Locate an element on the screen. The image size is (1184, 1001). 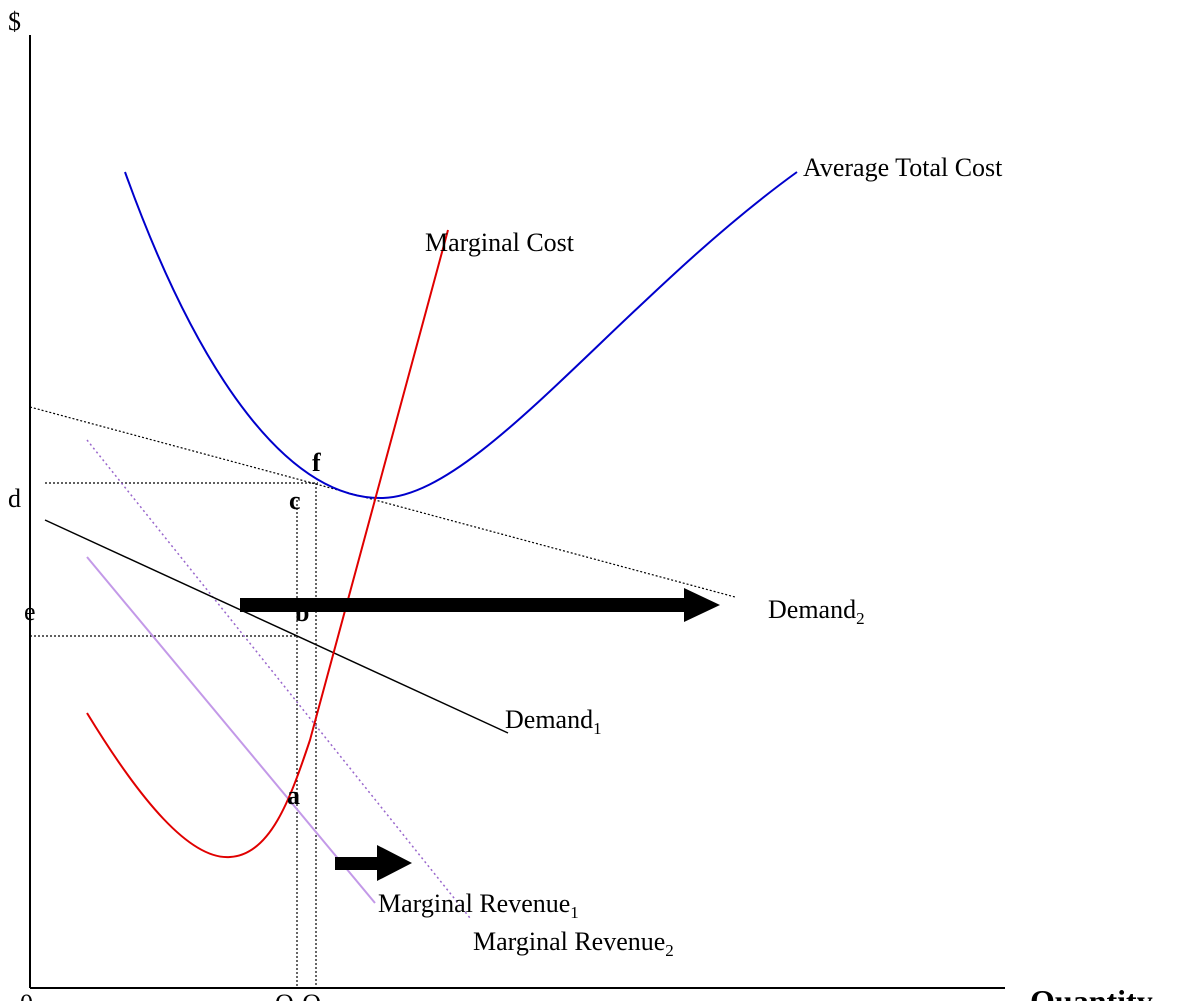
demand2-label: Demand2 is located at coordinates (816, 611).